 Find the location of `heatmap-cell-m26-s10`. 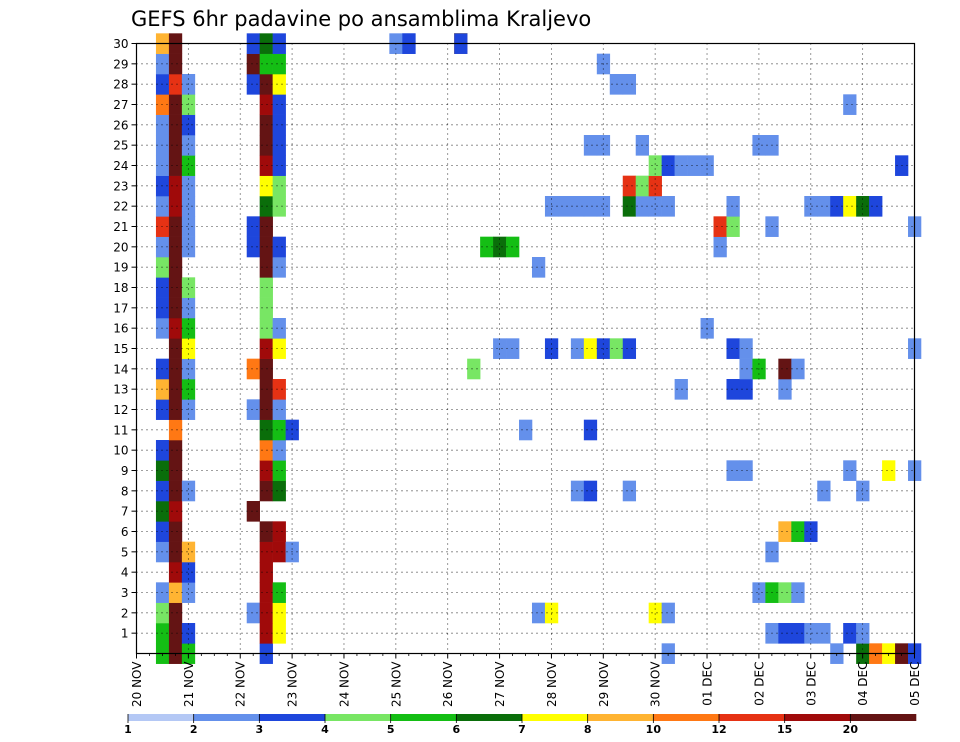

heatmap-cell-m26-s10 is located at coordinates (266, 125).